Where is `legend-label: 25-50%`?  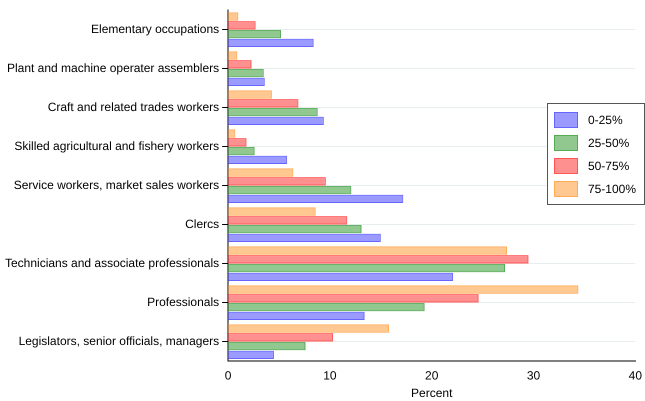 legend-label: 25-50% is located at coordinates (609, 143).